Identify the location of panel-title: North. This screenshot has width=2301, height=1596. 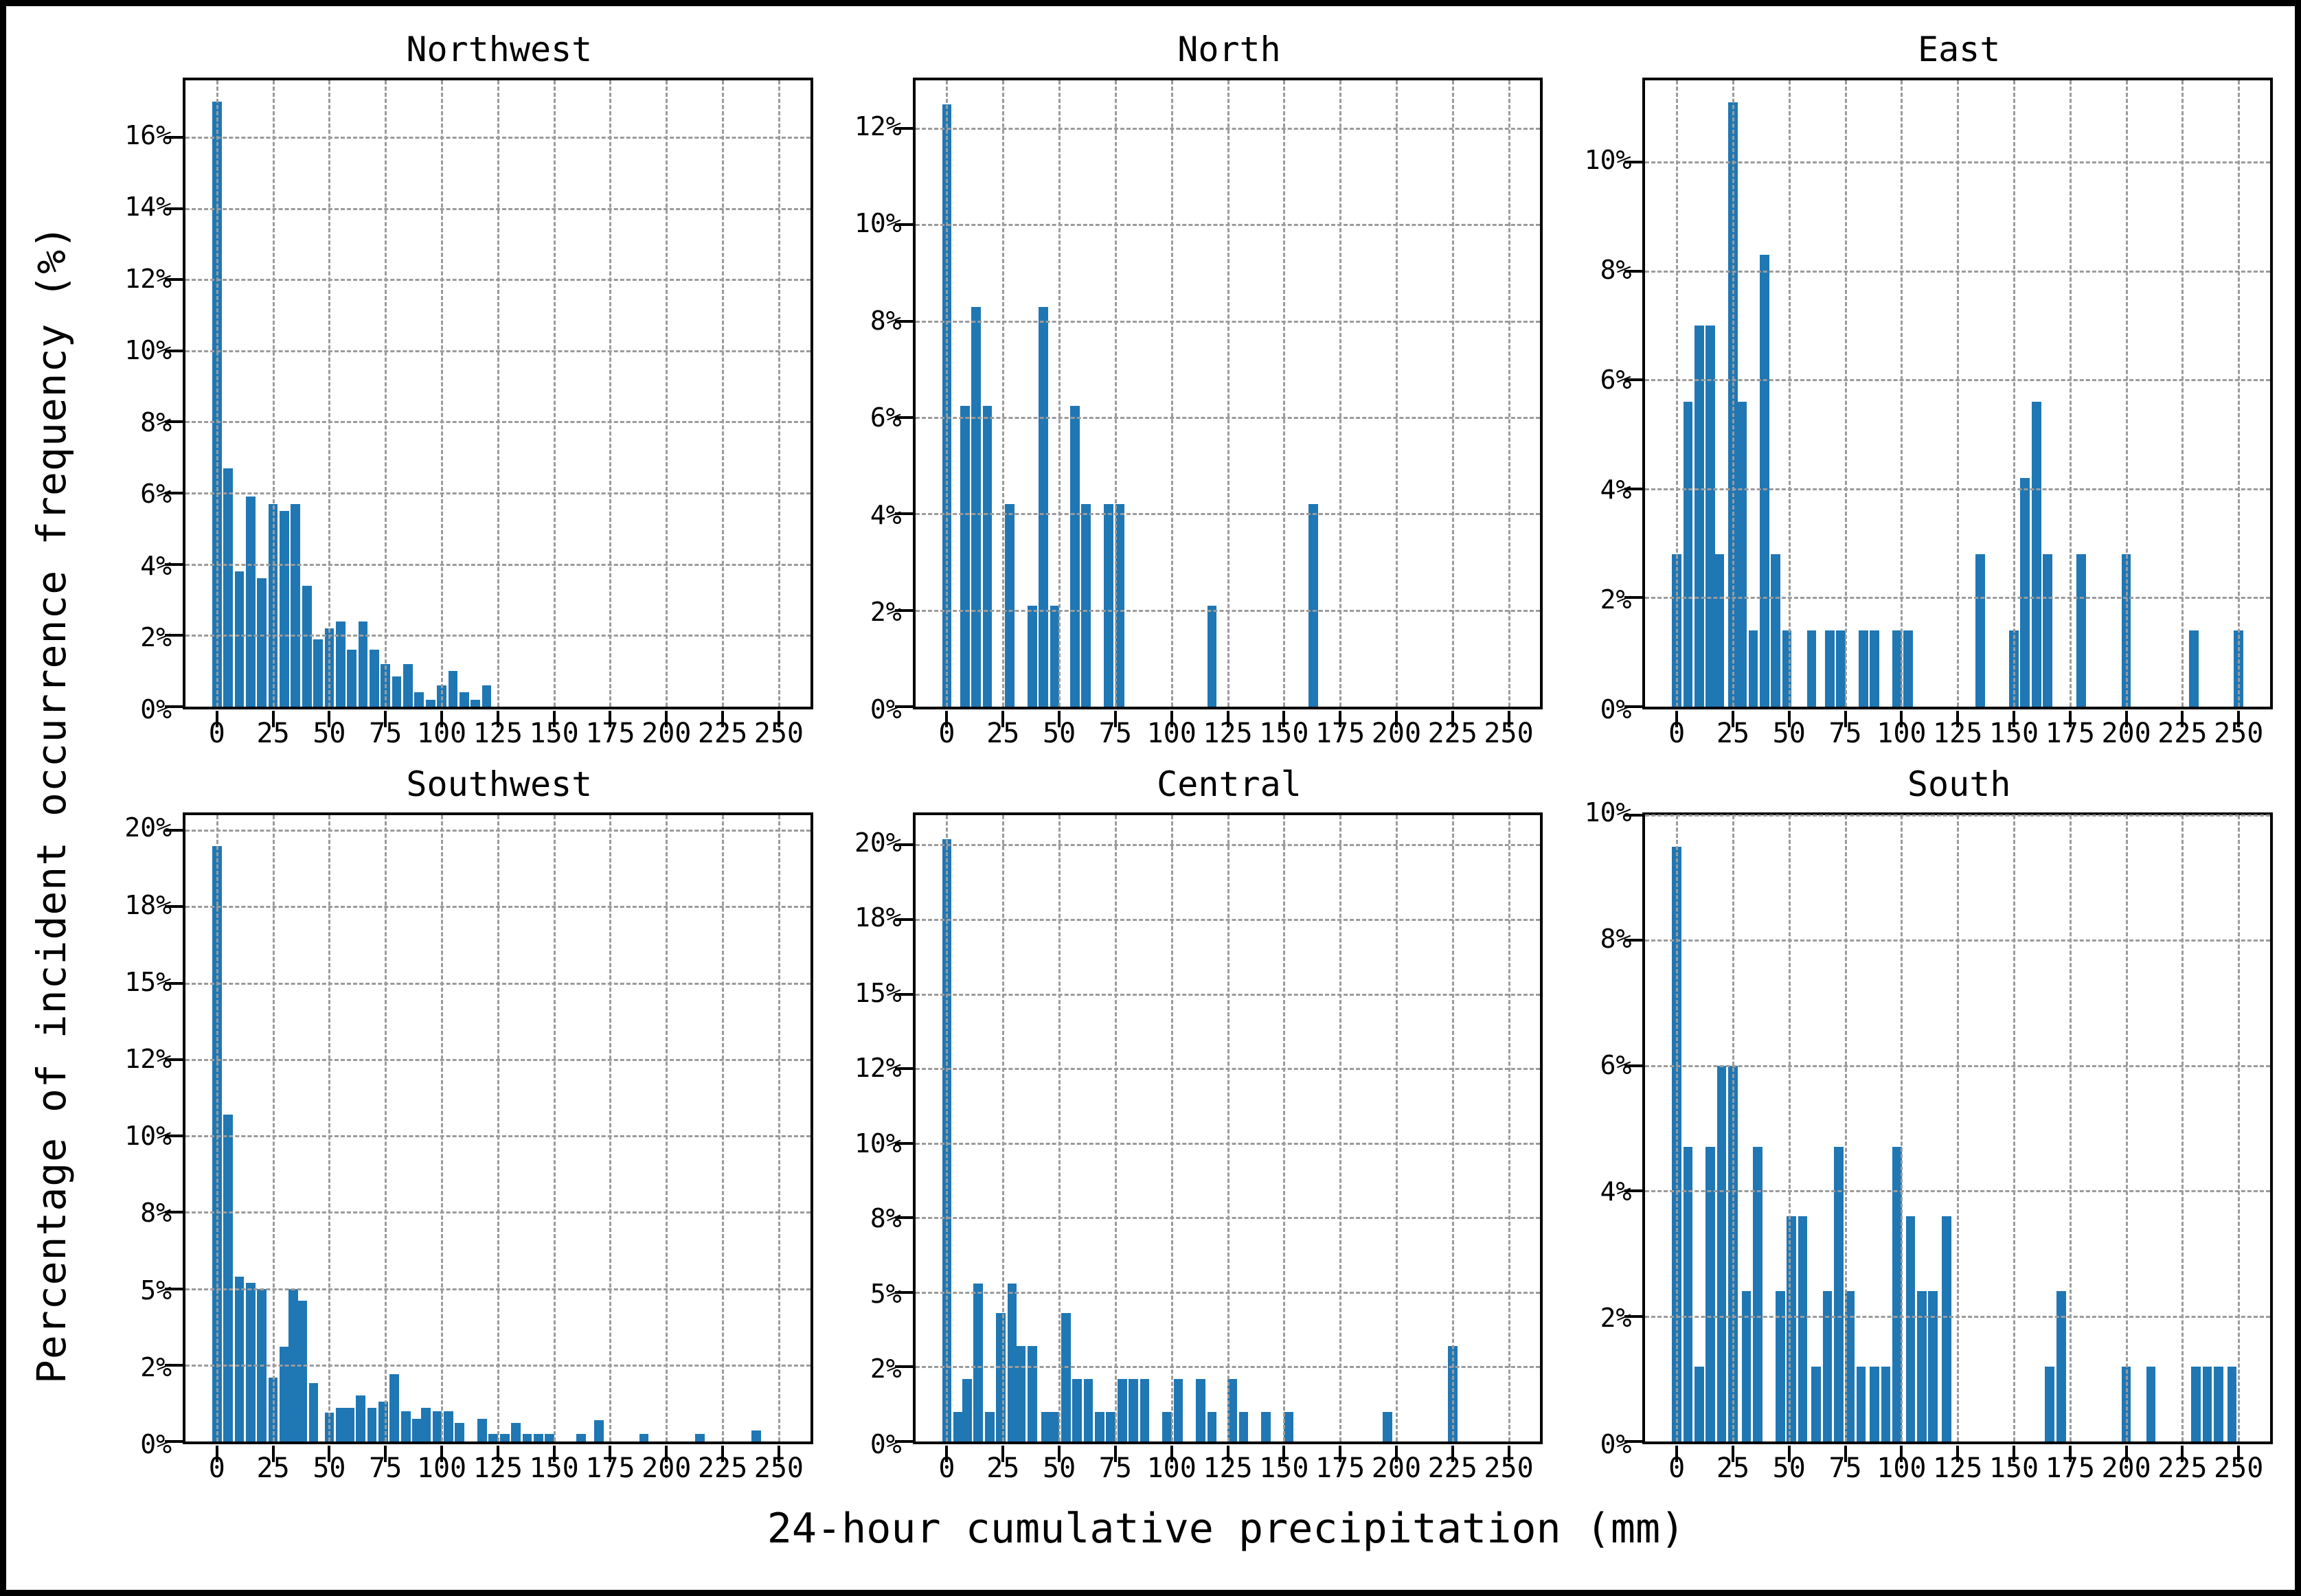
(1229, 49).